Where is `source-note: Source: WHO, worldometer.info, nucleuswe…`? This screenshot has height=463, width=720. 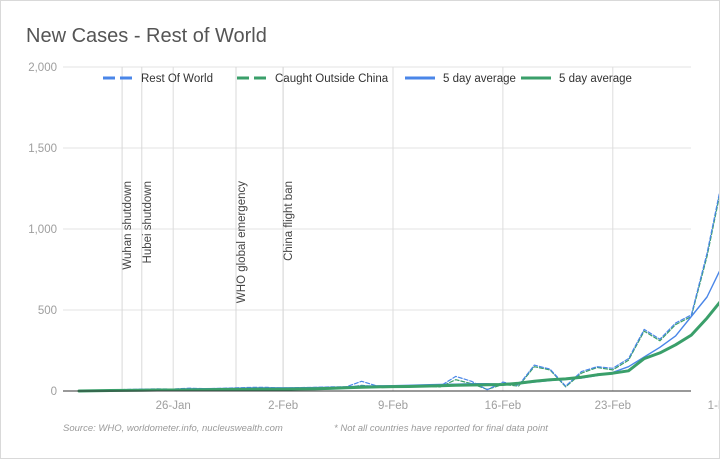
source-note: Source: WHO, worldometer.info, nucleuswe… is located at coordinates (173, 428).